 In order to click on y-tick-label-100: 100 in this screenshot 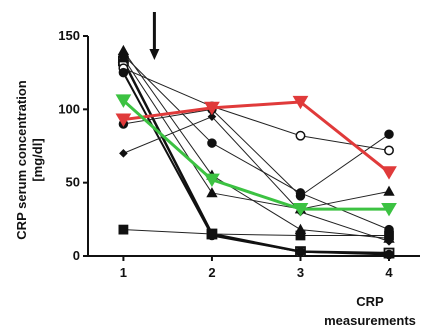, I will do `click(69, 108)`.